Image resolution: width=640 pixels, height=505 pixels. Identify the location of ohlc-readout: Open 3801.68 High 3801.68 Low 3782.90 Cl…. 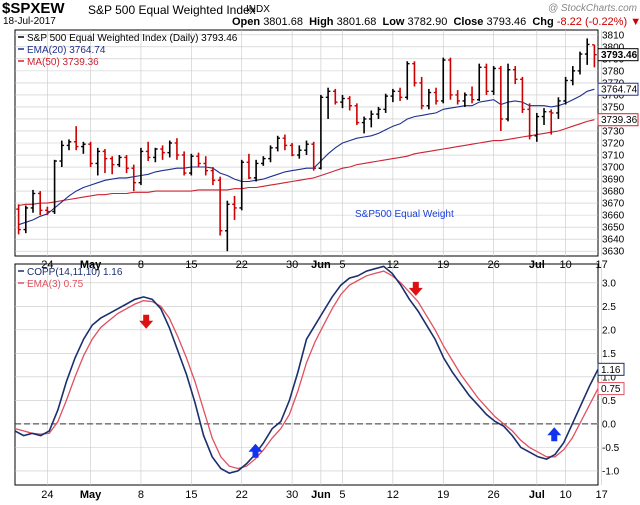
(436, 22).